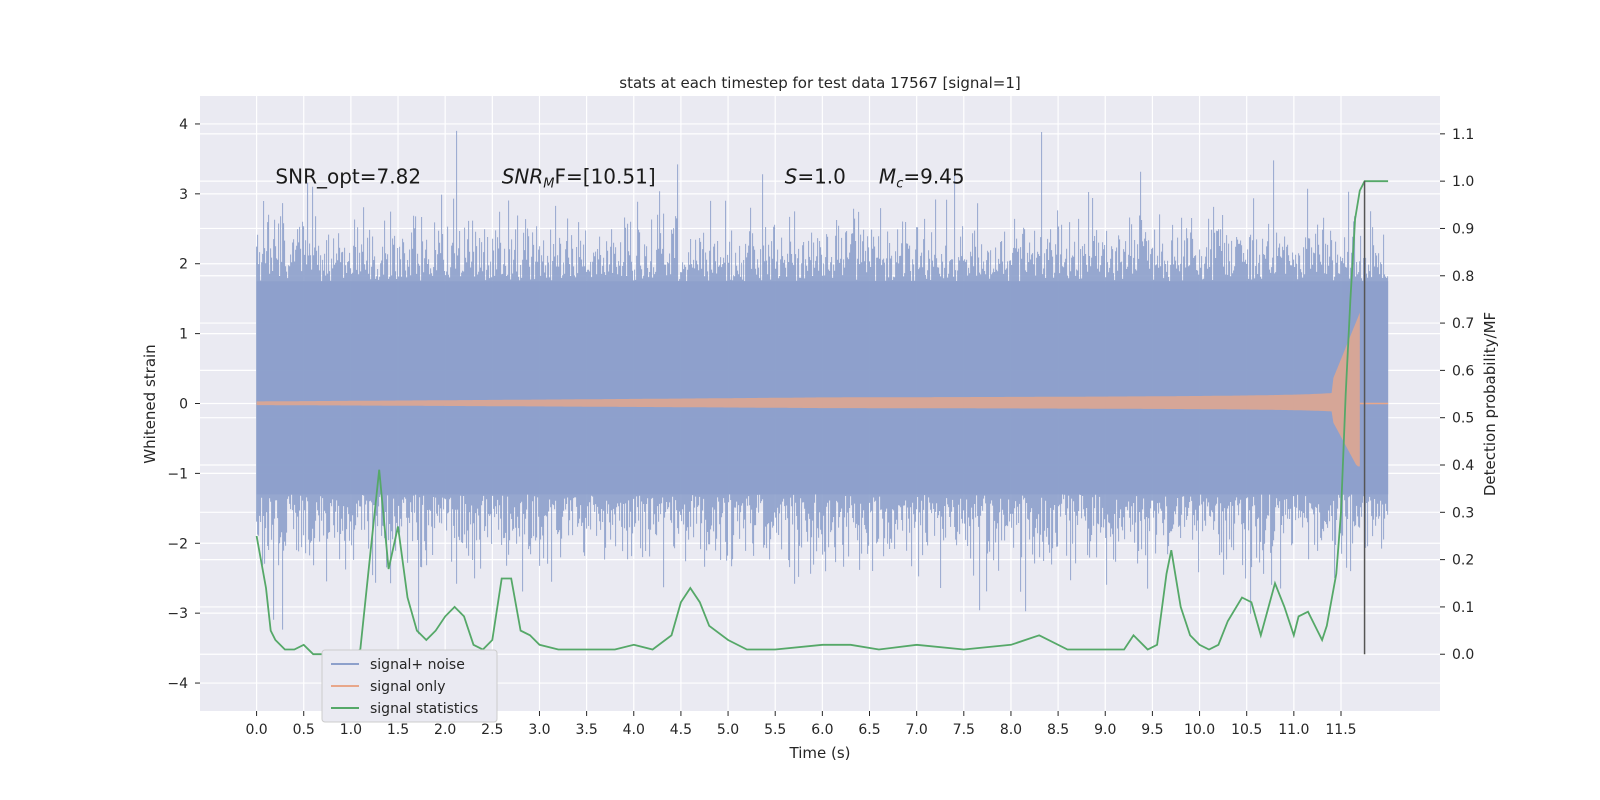 Image resolution: width=1600 pixels, height=800 pixels. What do you see at coordinates (922, 177) in the screenshot?
I see `annotation-mc: Mc=9.45` at bounding box center [922, 177].